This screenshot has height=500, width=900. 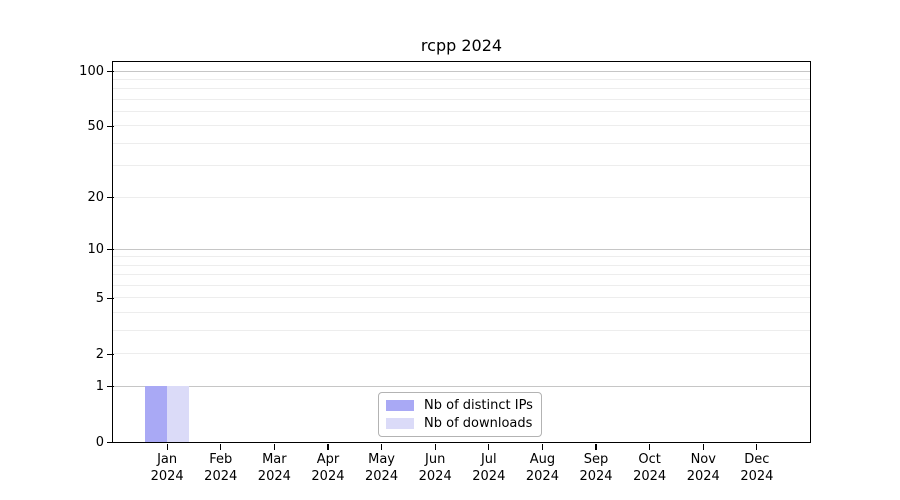 I want to click on legend-swatch-distinct-ips, so click(x=400, y=405).